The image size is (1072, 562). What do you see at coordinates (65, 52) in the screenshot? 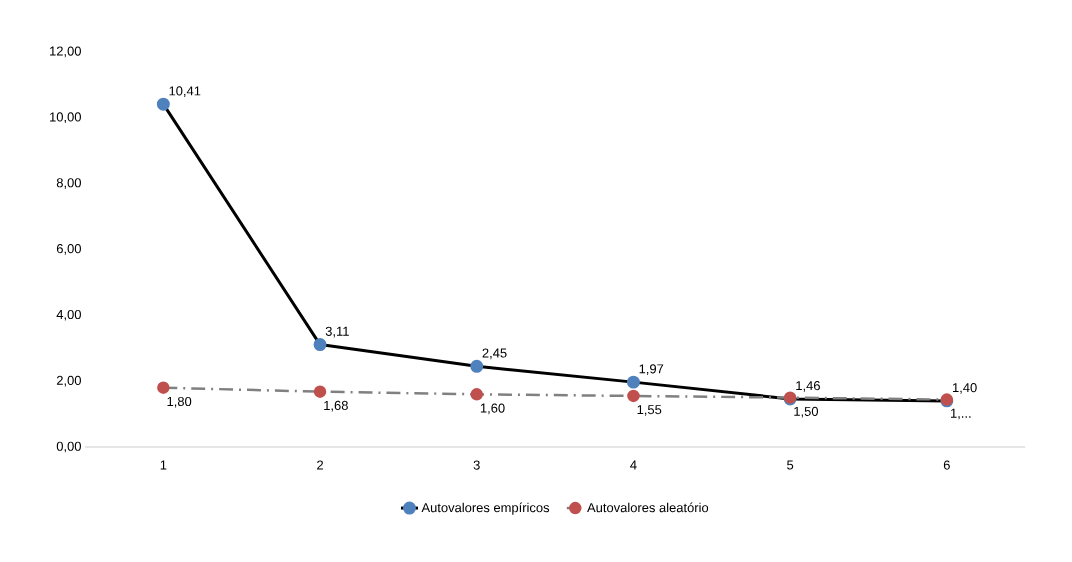
I see `y-tick-label: 12,00` at bounding box center [65, 52].